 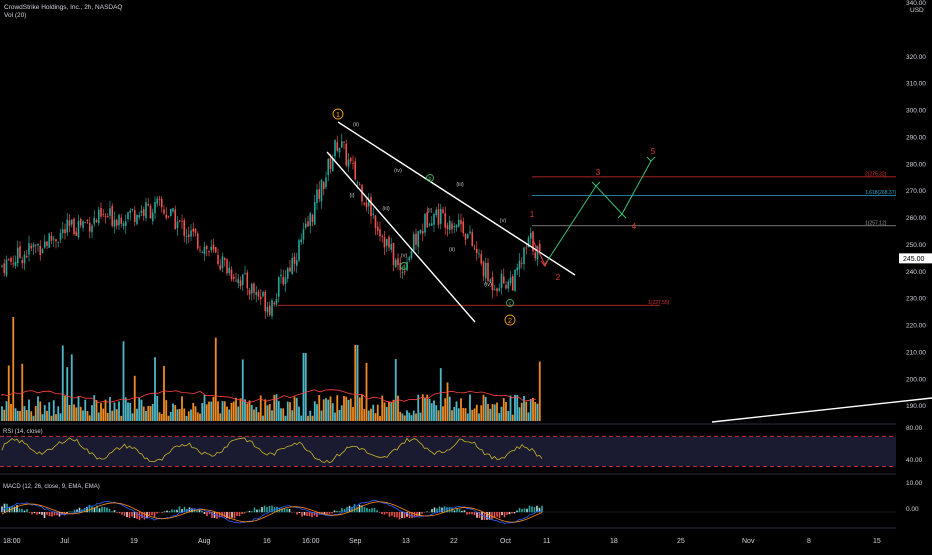 I want to click on price-tick: 270.00, so click(x=916, y=191).